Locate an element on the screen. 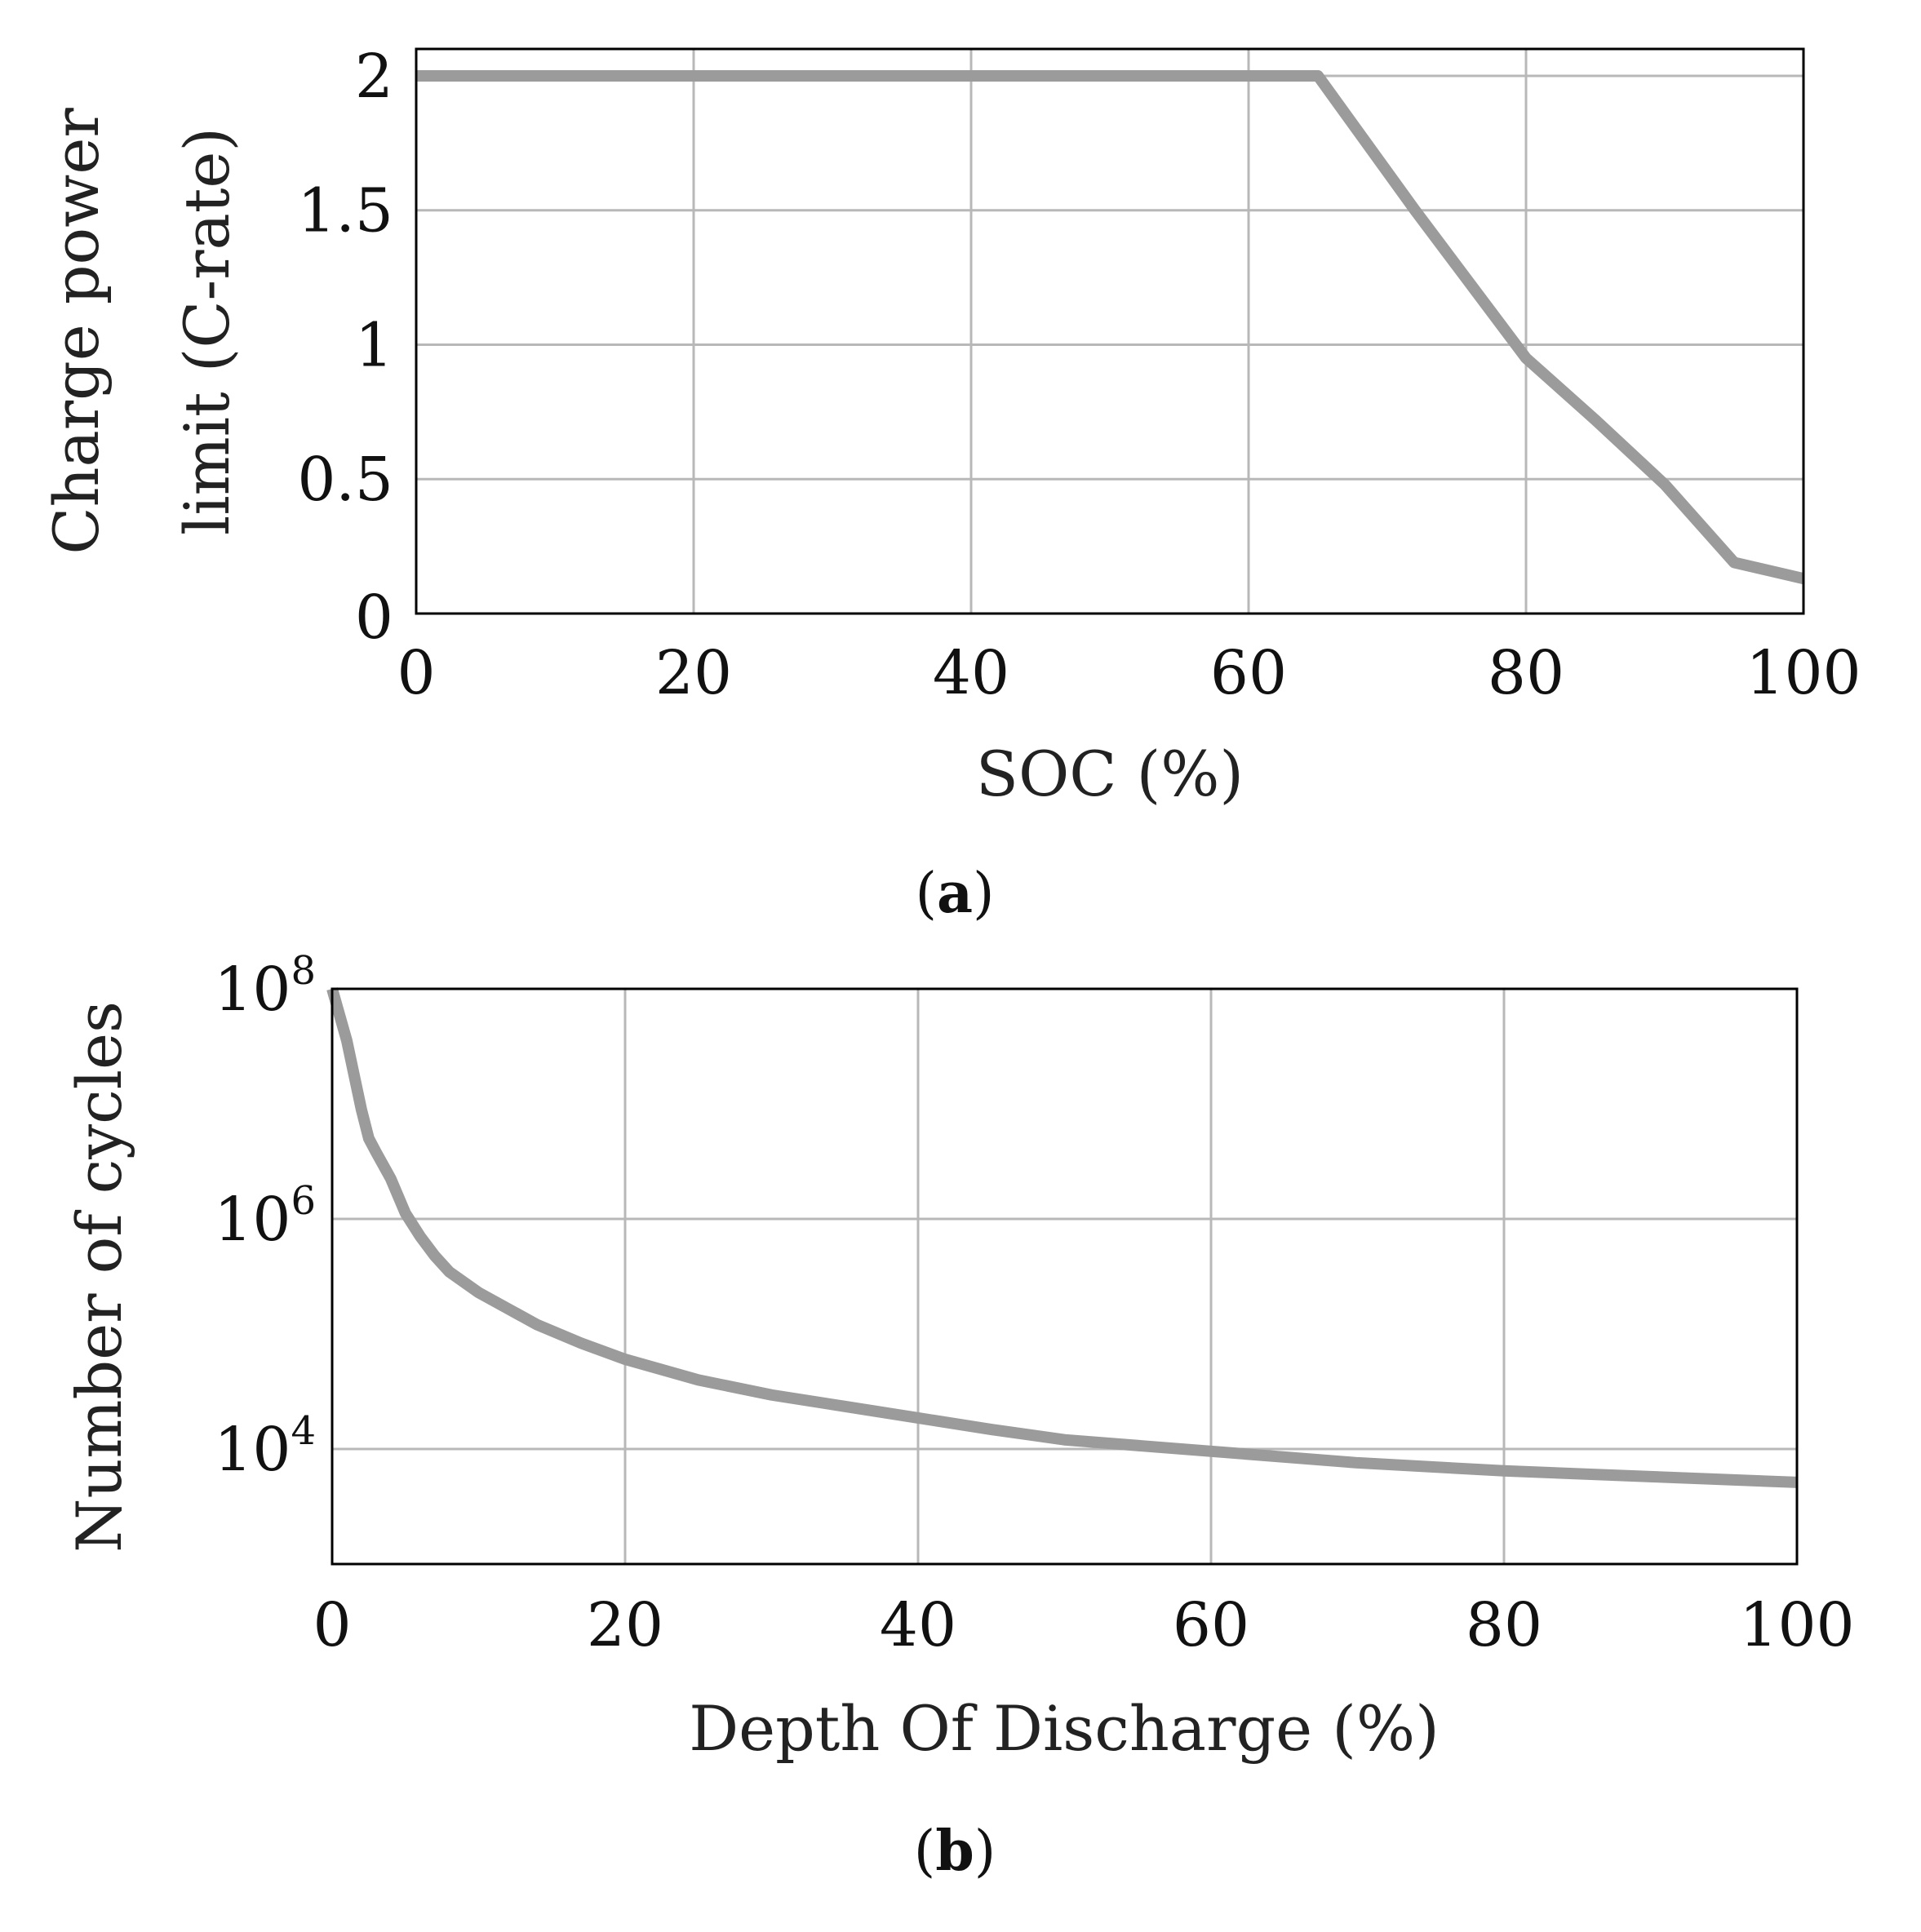 Image resolution: width=1921 pixels, height=1932 pixels. chart-b-y-tick-exponent: 8 is located at coordinates (303, 971).